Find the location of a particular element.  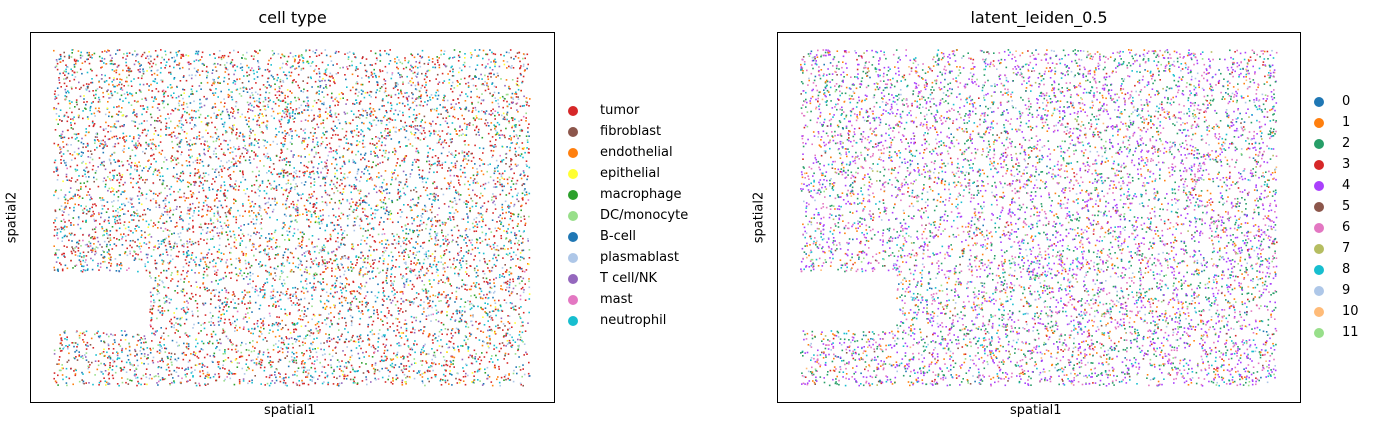

legend-label: T cell/NK is located at coordinates (629, 278).